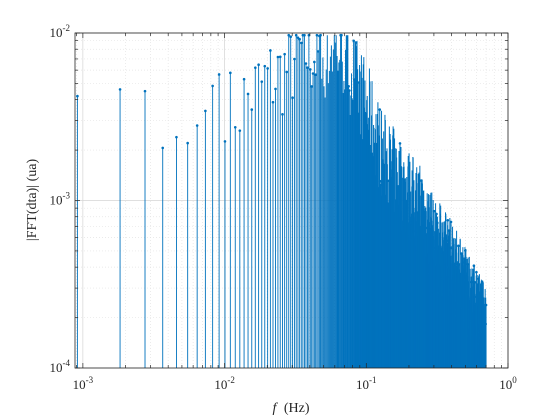 This screenshot has width=560, height=420. Describe the element at coordinates (295, 383) in the screenshot. I see `x-tick-labels: 10⁻³ 10⁻² 10⁻¹ 10⁰` at that location.